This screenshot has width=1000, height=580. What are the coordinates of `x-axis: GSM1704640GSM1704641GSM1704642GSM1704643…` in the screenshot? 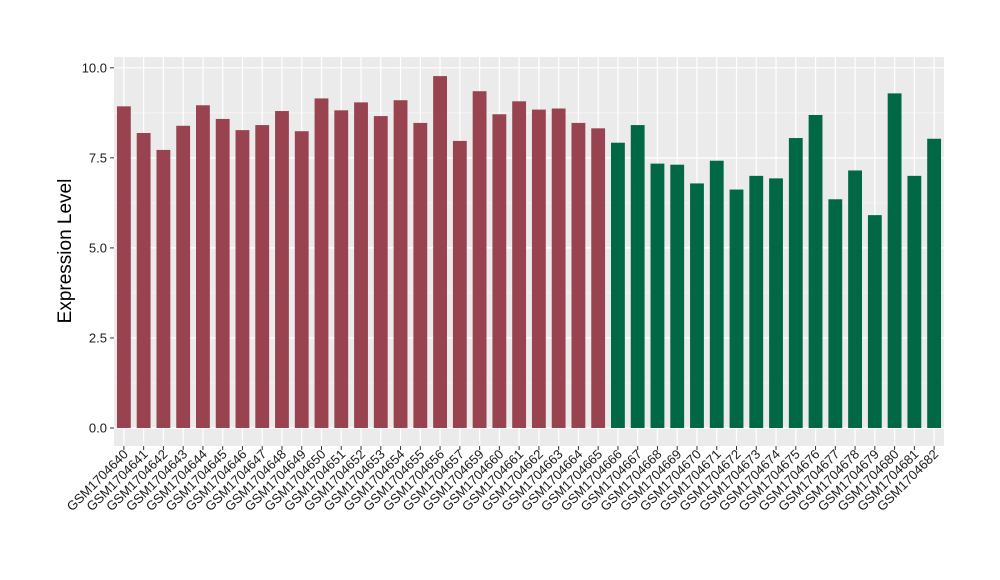 It's located at (502, 480).